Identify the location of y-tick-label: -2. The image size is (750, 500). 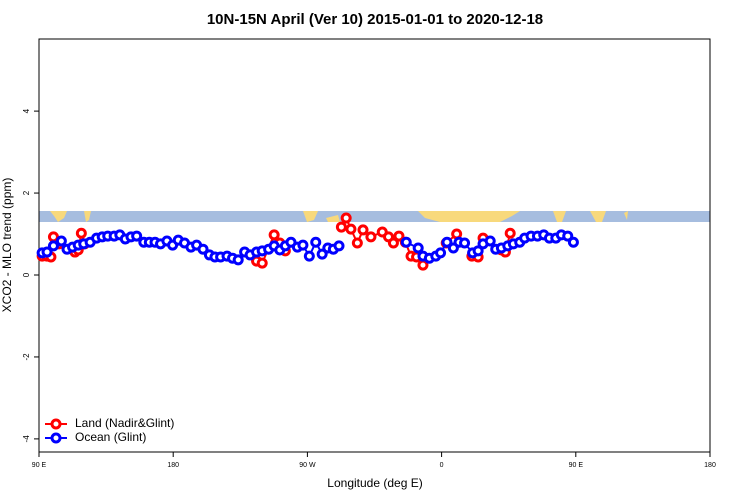
(26, 357).